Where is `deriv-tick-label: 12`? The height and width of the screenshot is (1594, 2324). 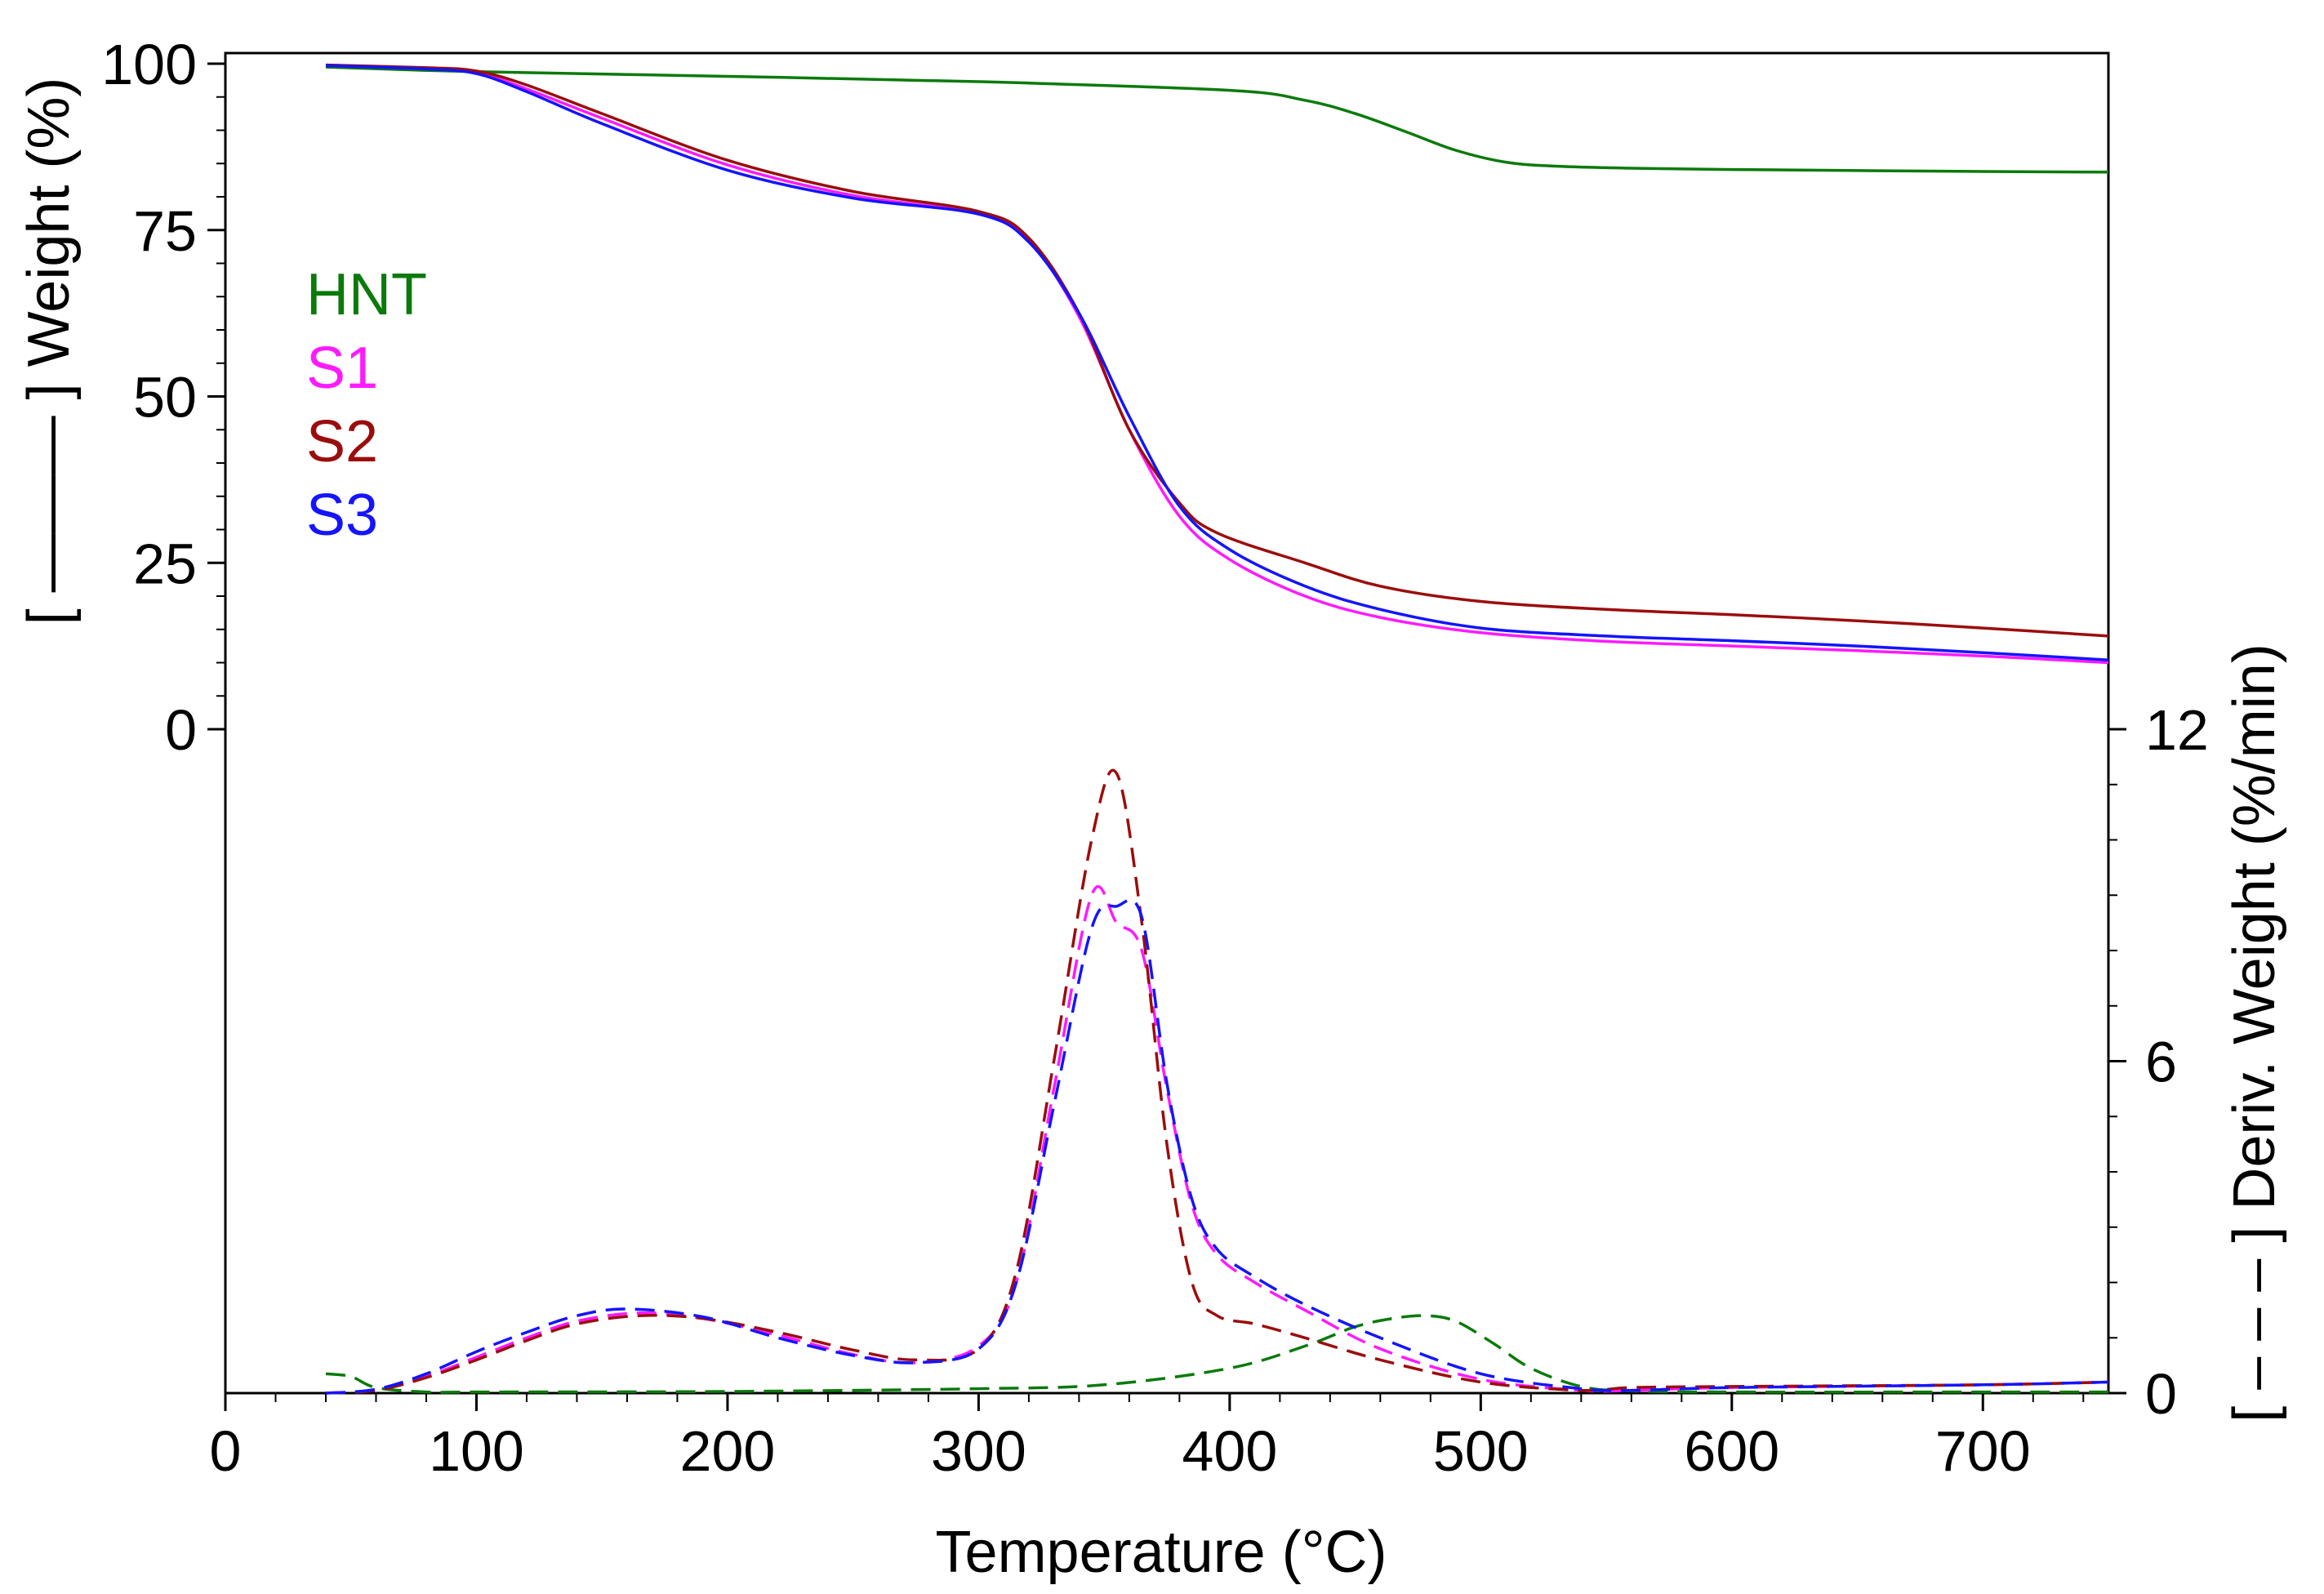
deriv-tick-label: 12 is located at coordinates (2177, 730).